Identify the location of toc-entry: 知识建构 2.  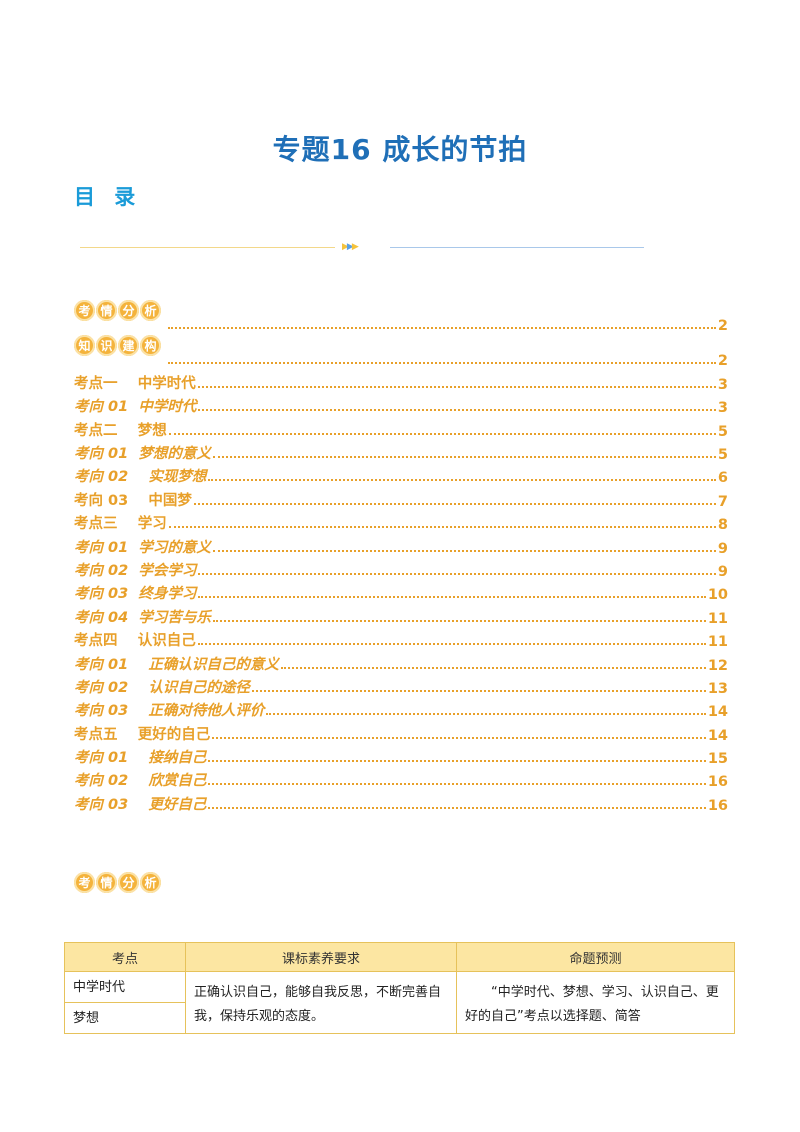
(401, 352).